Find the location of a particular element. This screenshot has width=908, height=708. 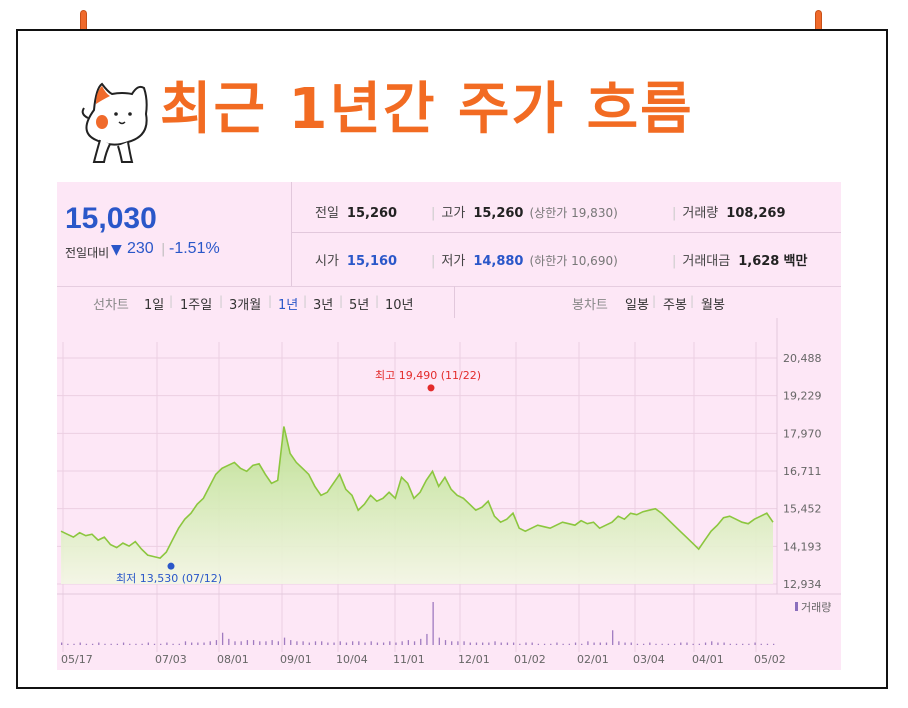

x-tick-label: 04/01 is located at coordinates (708, 659).